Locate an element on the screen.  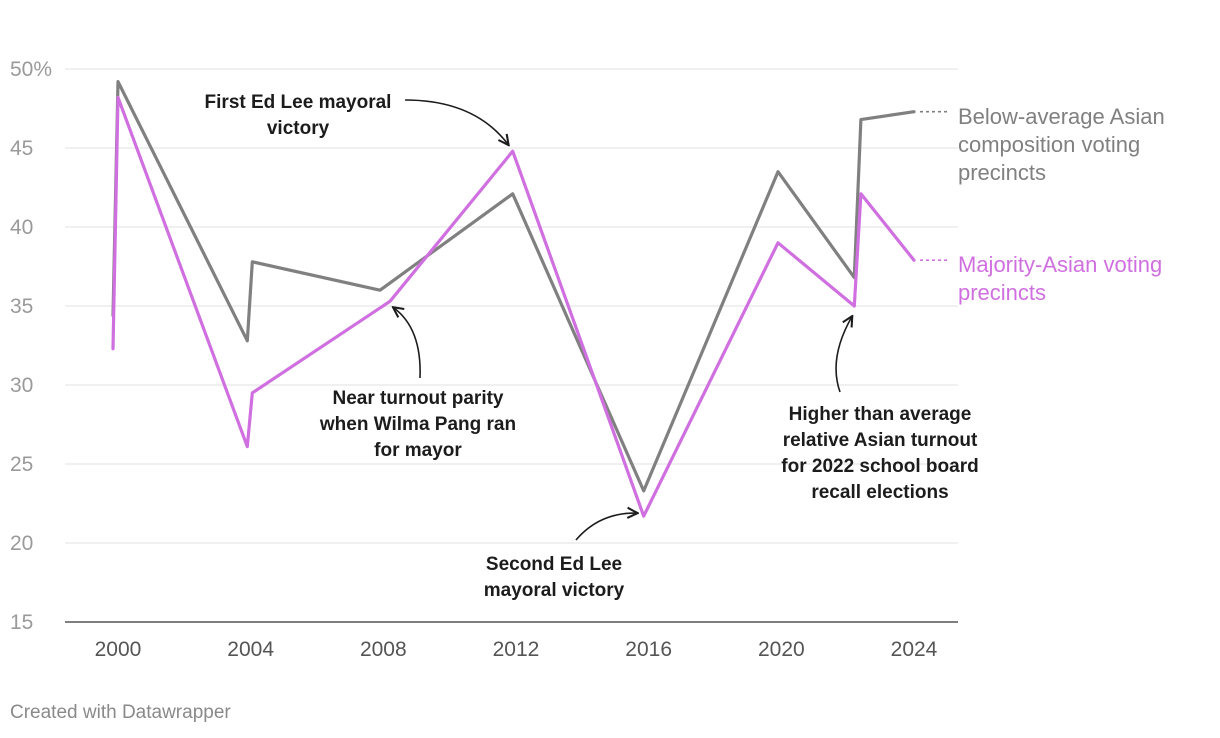
y-tick-label: 30 is located at coordinates (21, 385).